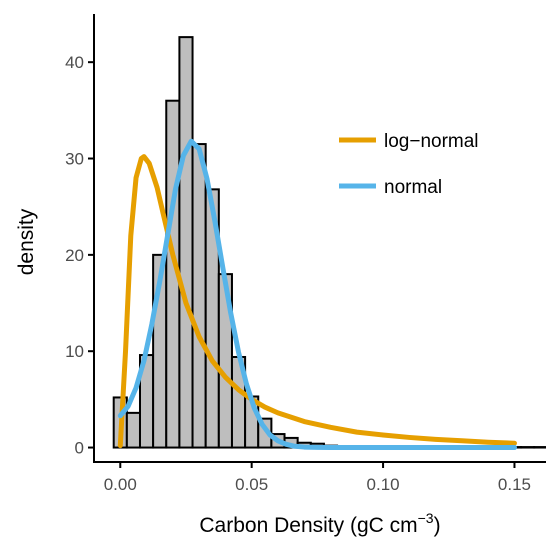 This screenshot has height=543, width=546. I want to click on x-axis-title: Carbon Density (gC cm−3), so click(319, 523).